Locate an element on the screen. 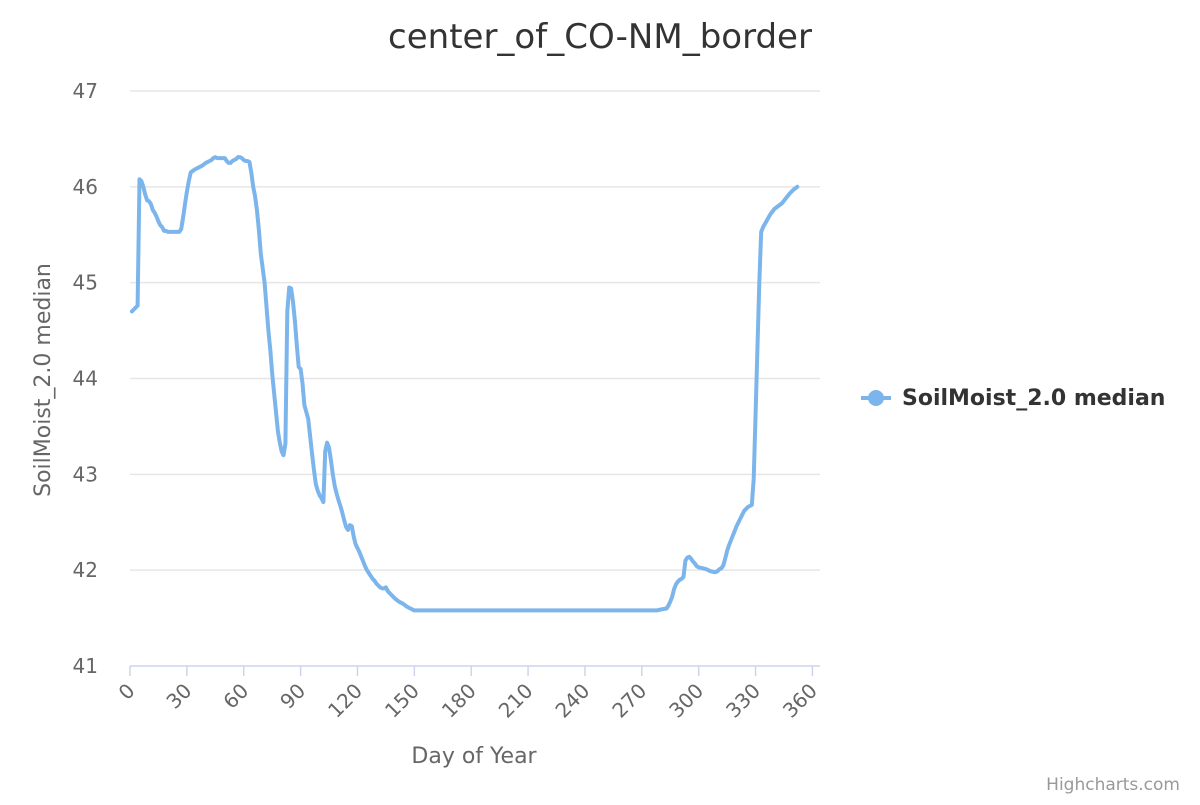 The width and height of the screenshot is (1200, 805). x-tick-label: 60 is located at coordinates (235, 696).